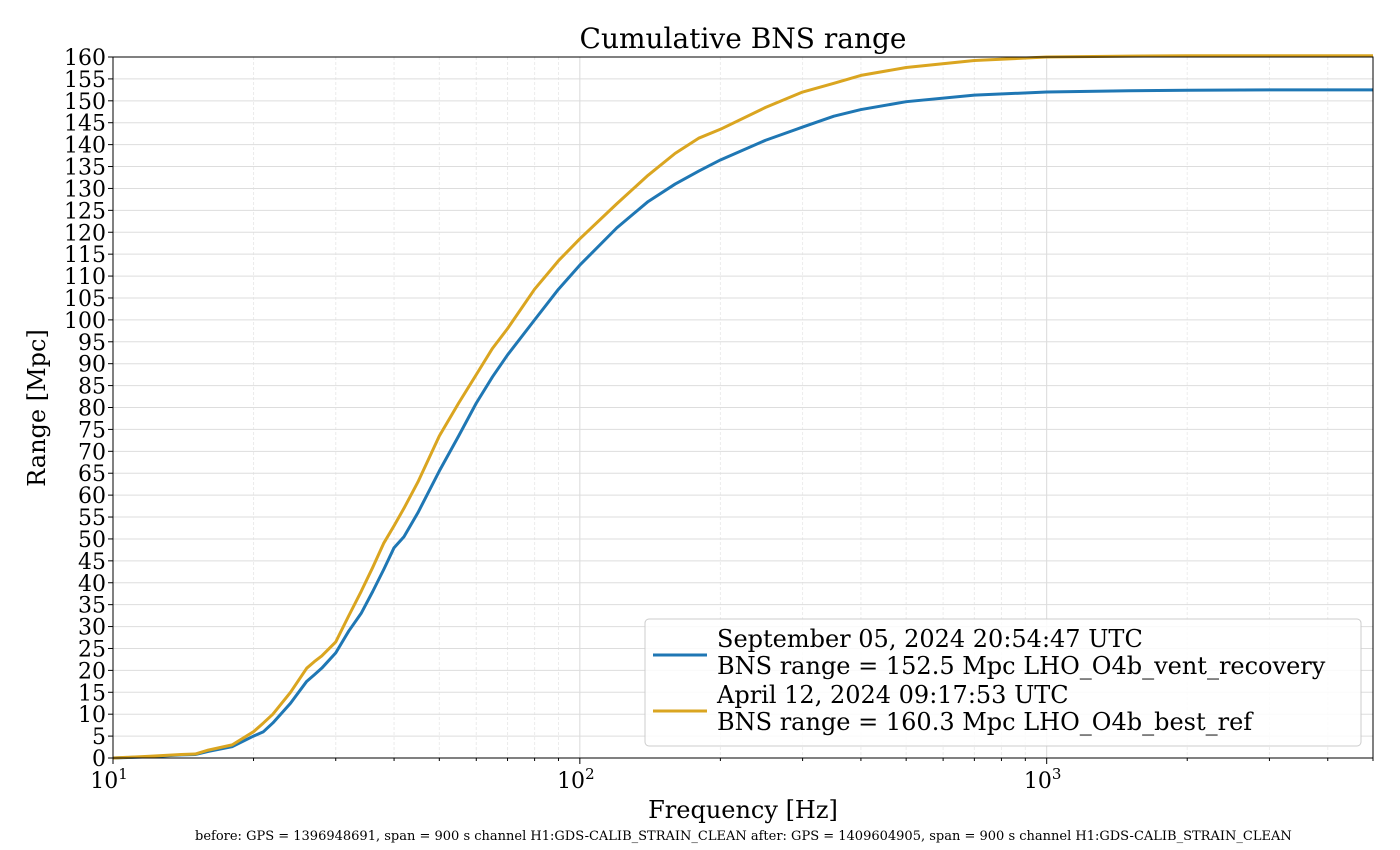 This screenshot has height=850, width=1400. Describe the element at coordinates (92, 496) in the screenshot. I see `y-tick-label: 60` at that location.